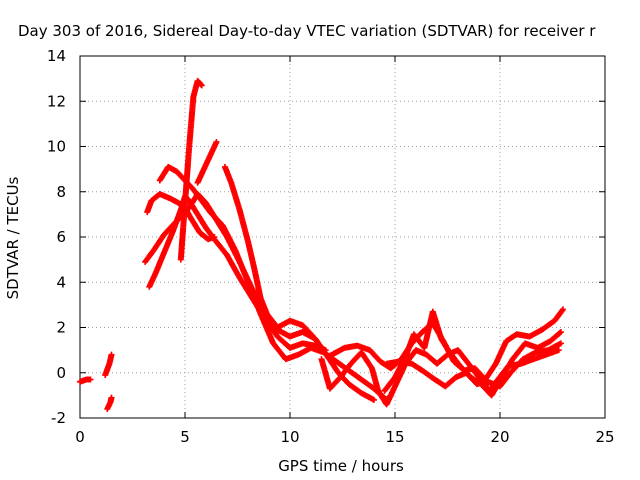  Describe the element at coordinates (85, 380) in the screenshot. I see `series-trace-a` at that location.